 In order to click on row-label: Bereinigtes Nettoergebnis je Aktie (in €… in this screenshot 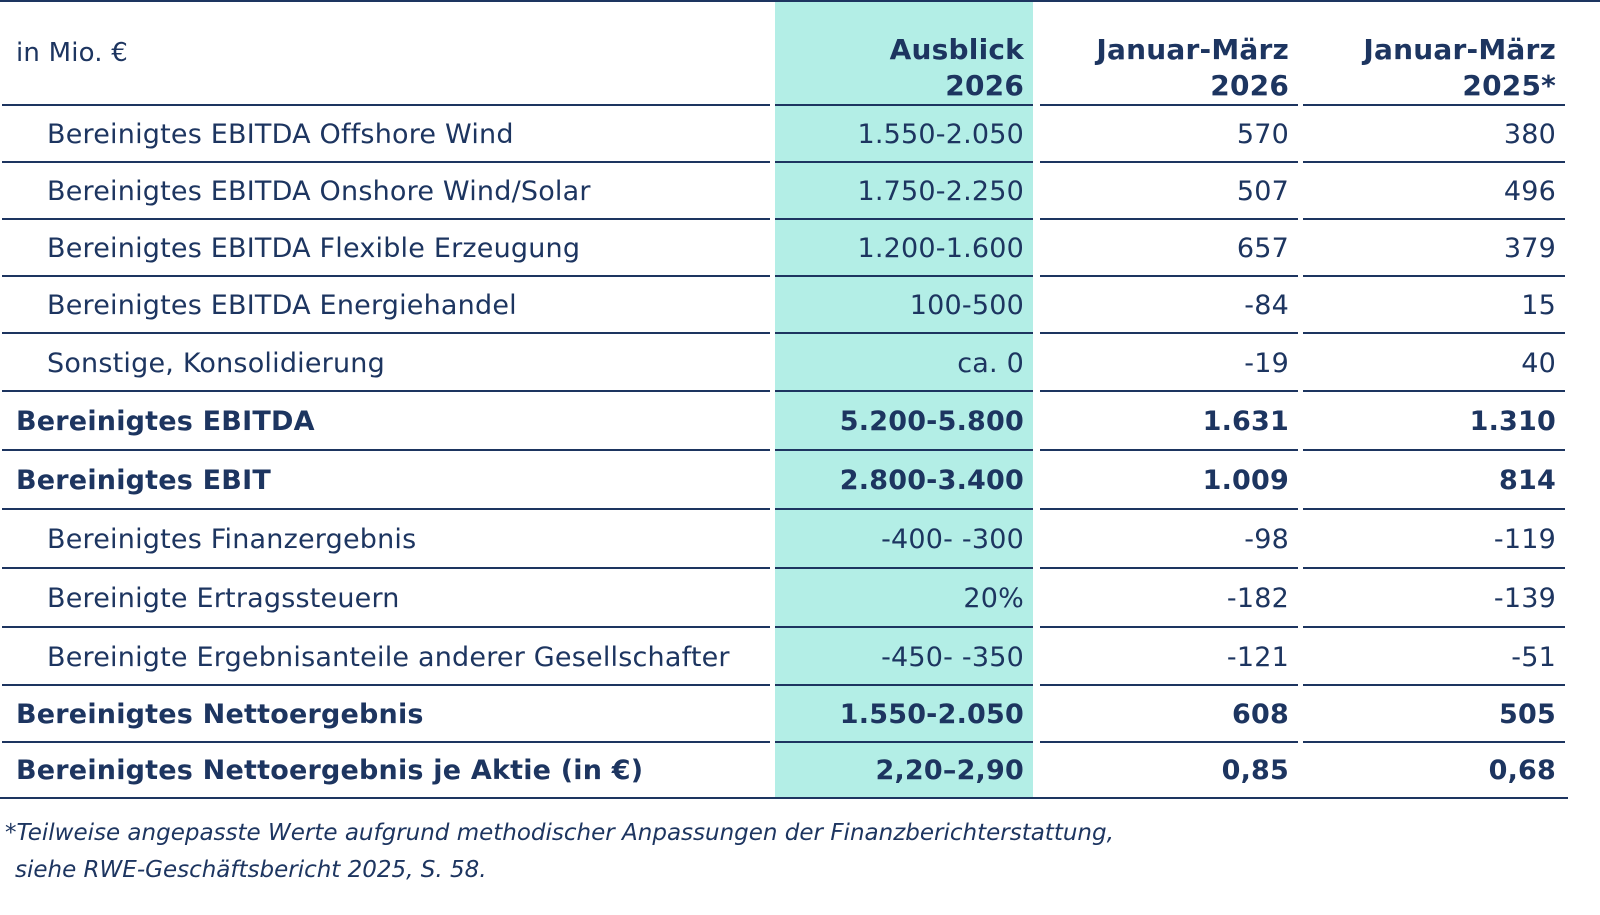, I will do `click(330, 770)`.